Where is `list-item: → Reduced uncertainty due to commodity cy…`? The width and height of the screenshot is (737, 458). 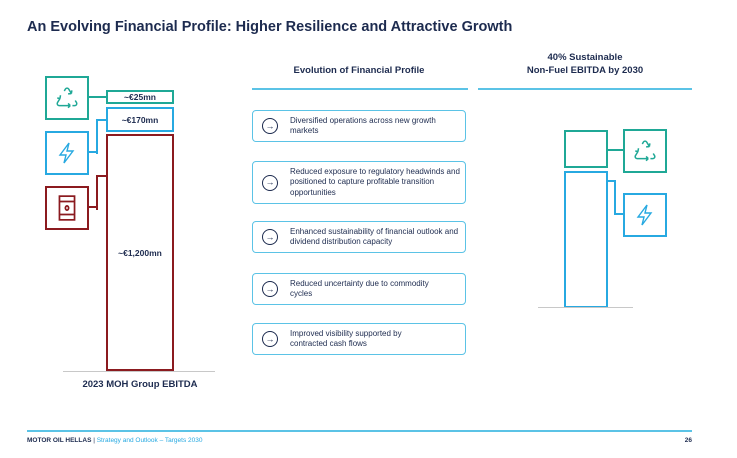 list-item: → Reduced uncertainty due to commodity cy… is located at coordinates (359, 289).